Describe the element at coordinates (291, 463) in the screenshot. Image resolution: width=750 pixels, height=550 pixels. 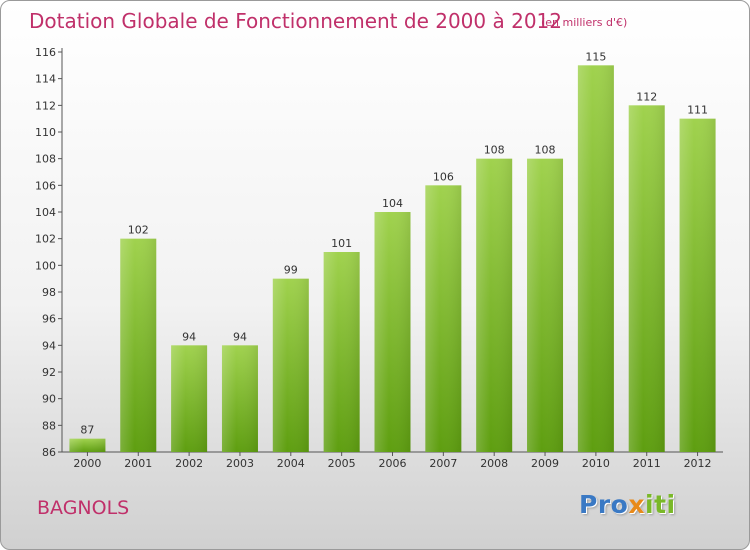
I see `x-tick-label: 2004` at that location.